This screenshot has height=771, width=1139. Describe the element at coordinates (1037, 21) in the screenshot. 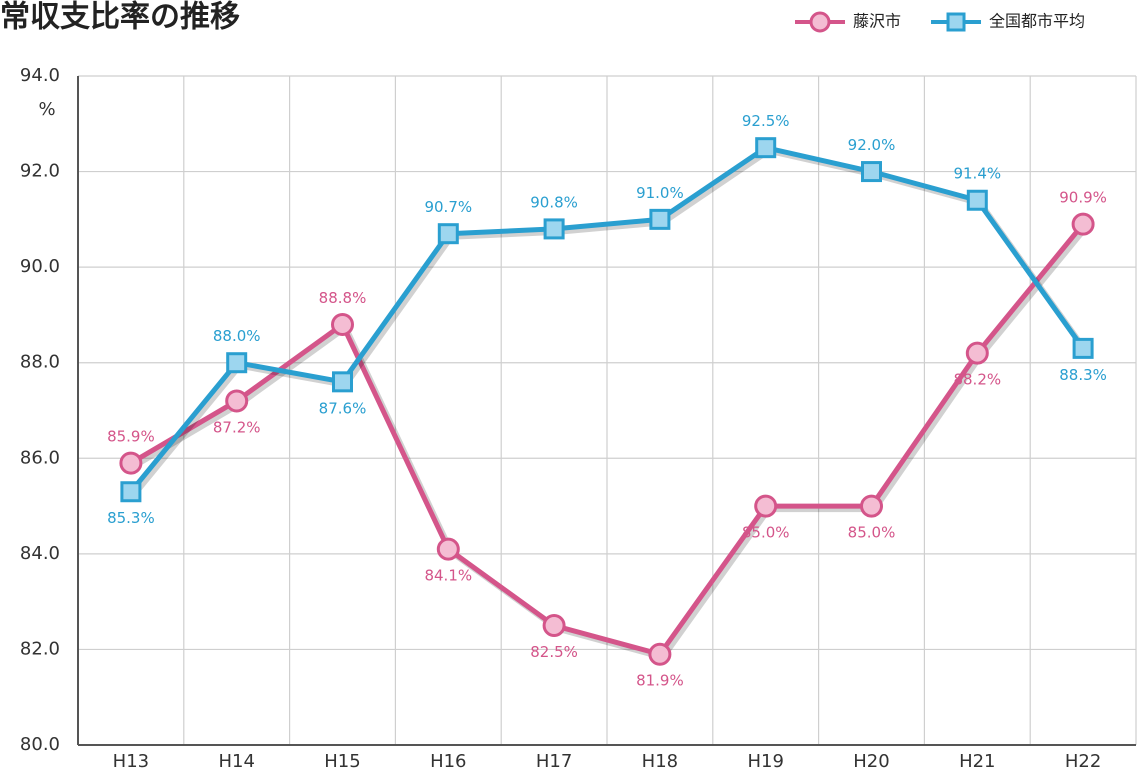

I see `legend-label: 全国都市平均` at that location.